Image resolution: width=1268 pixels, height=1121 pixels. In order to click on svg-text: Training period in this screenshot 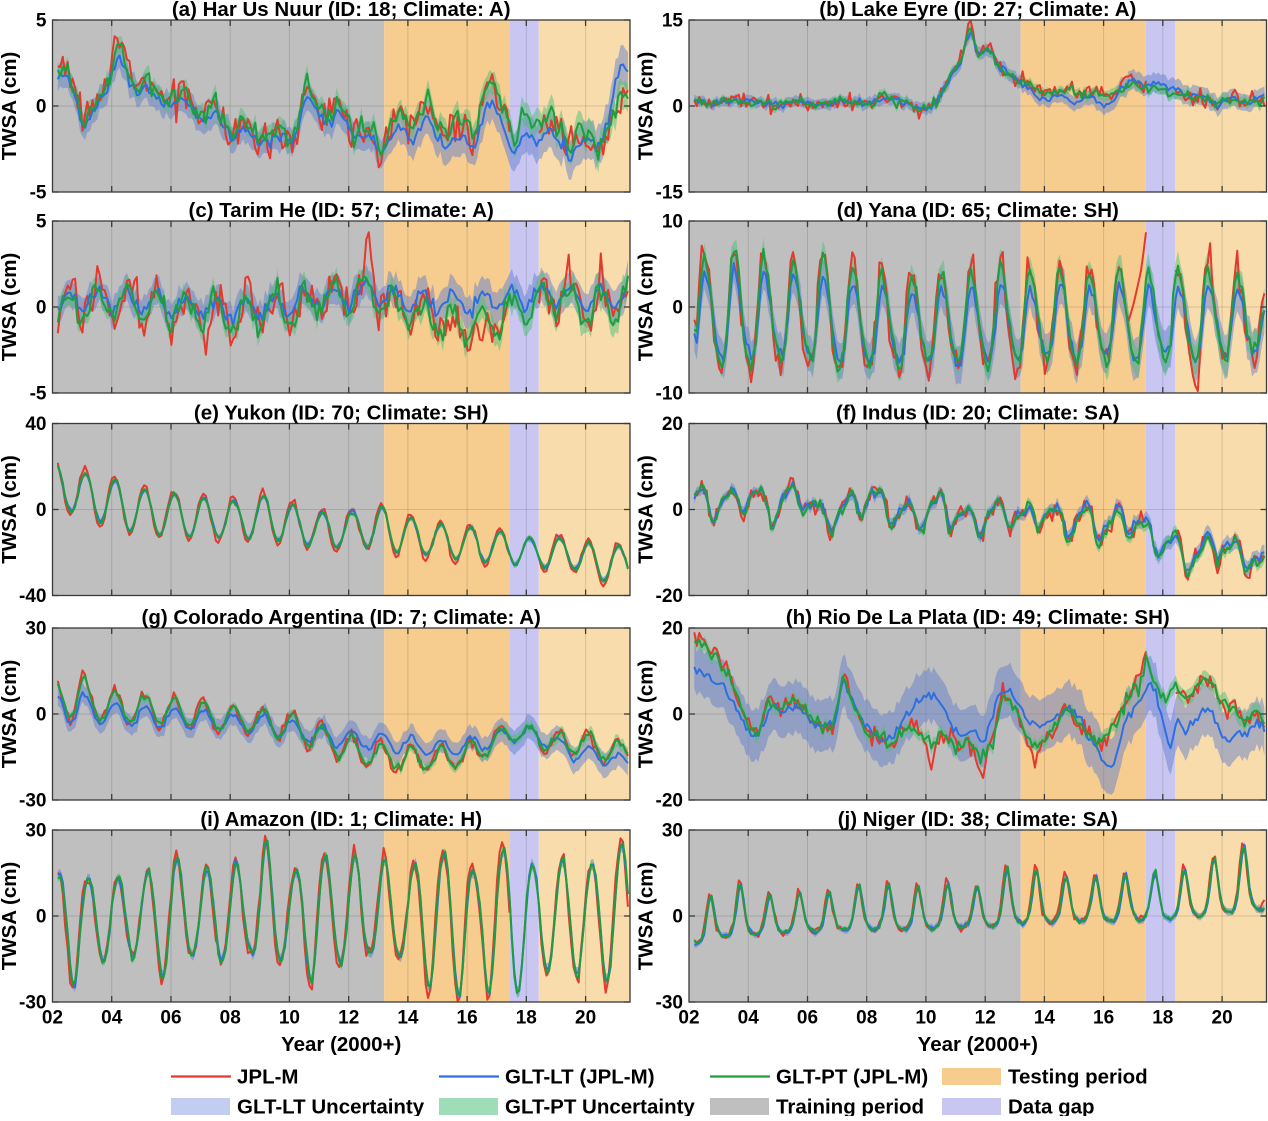, I will do `click(850, 1106)`.